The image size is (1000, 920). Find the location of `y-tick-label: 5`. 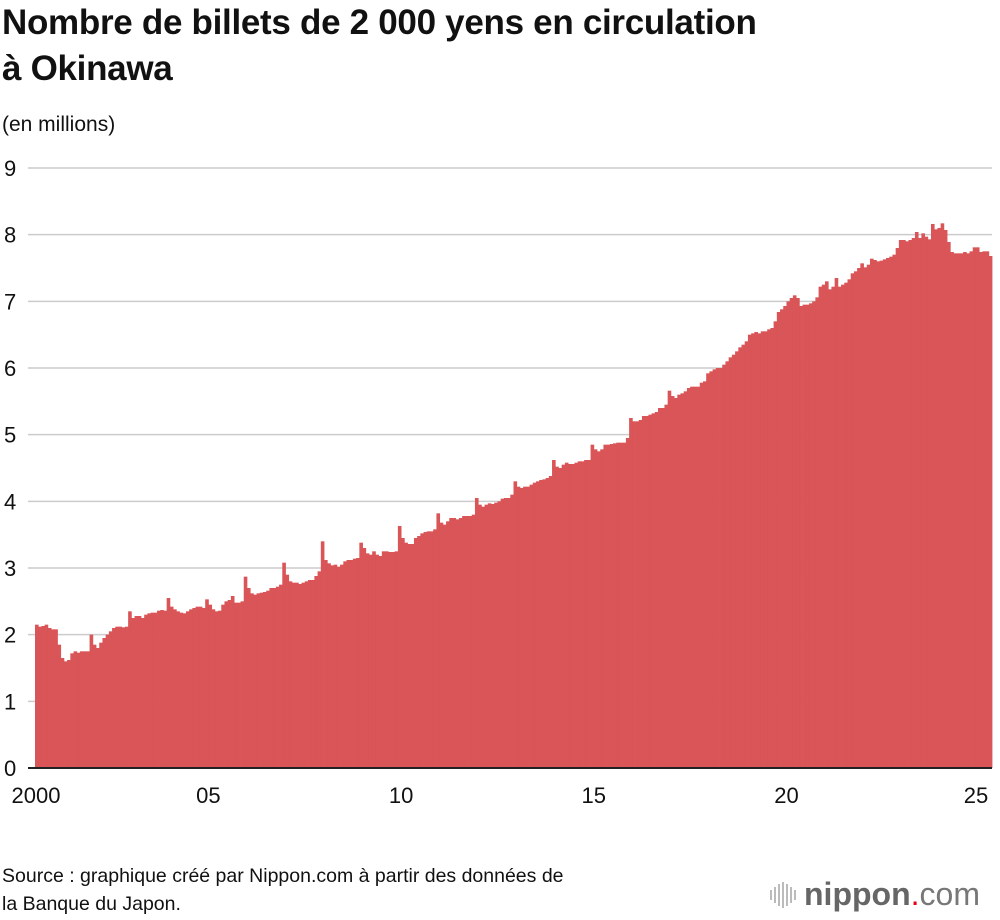

y-tick-label: 5 is located at coordinates (10, 435).